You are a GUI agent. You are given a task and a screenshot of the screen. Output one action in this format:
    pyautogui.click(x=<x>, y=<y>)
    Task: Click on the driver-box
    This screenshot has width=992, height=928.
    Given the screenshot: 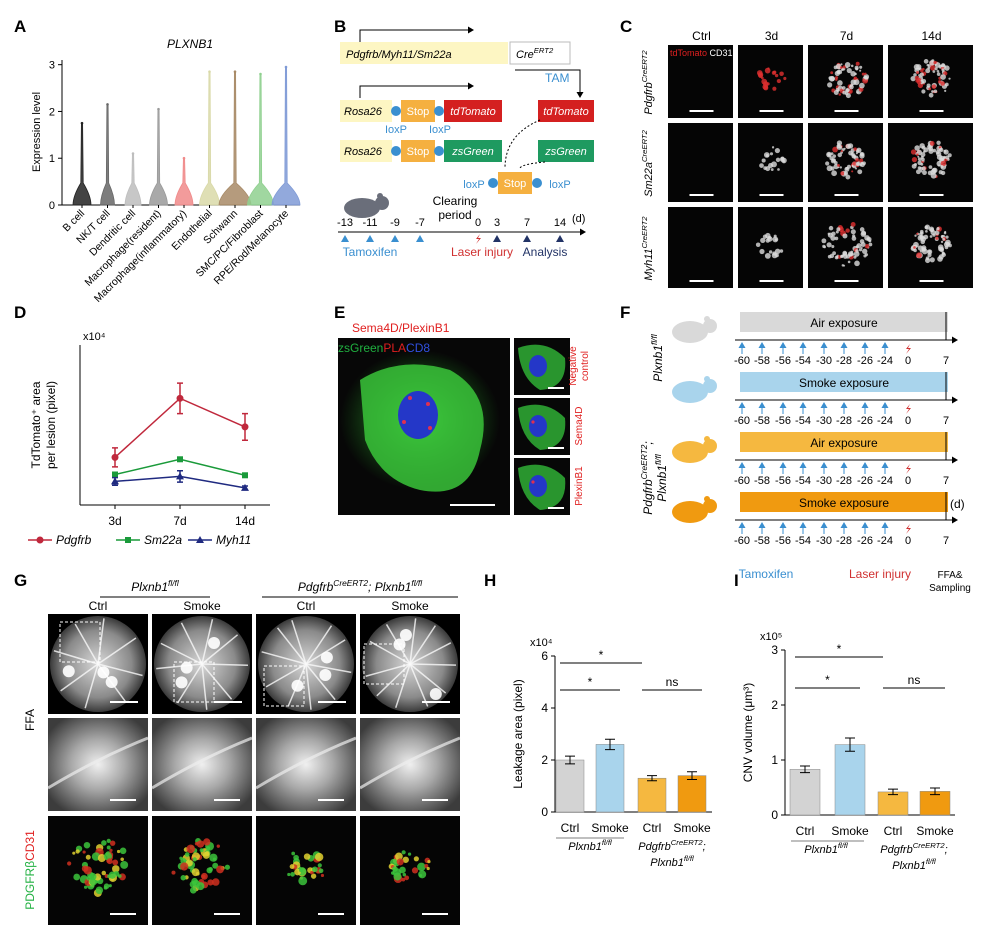 What is the action you would take?
    pyautogui.click(x=424, y=53)
    